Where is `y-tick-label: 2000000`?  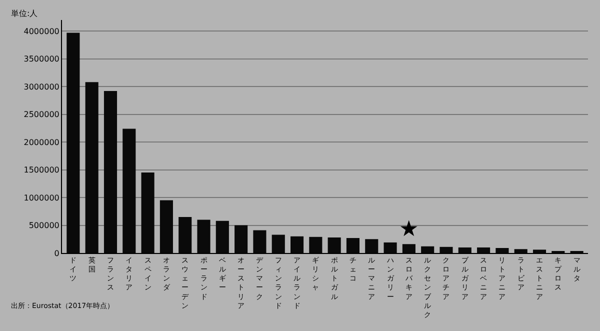
y-tick-label: 2000000 is located at coordinates (42, 142).